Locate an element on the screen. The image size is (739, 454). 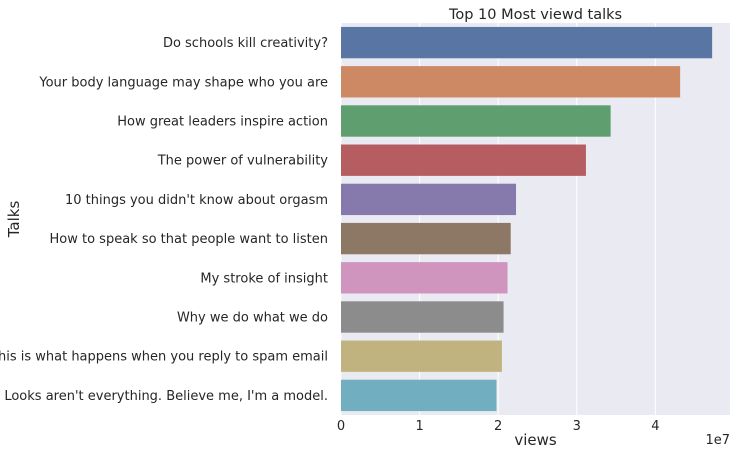
category-label: Do schools kill creativity? is located at coordinates (245, 43).